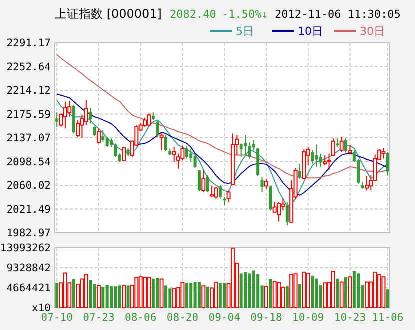  I want to click on y-tick-label: 2291.17, so click(28, 44).